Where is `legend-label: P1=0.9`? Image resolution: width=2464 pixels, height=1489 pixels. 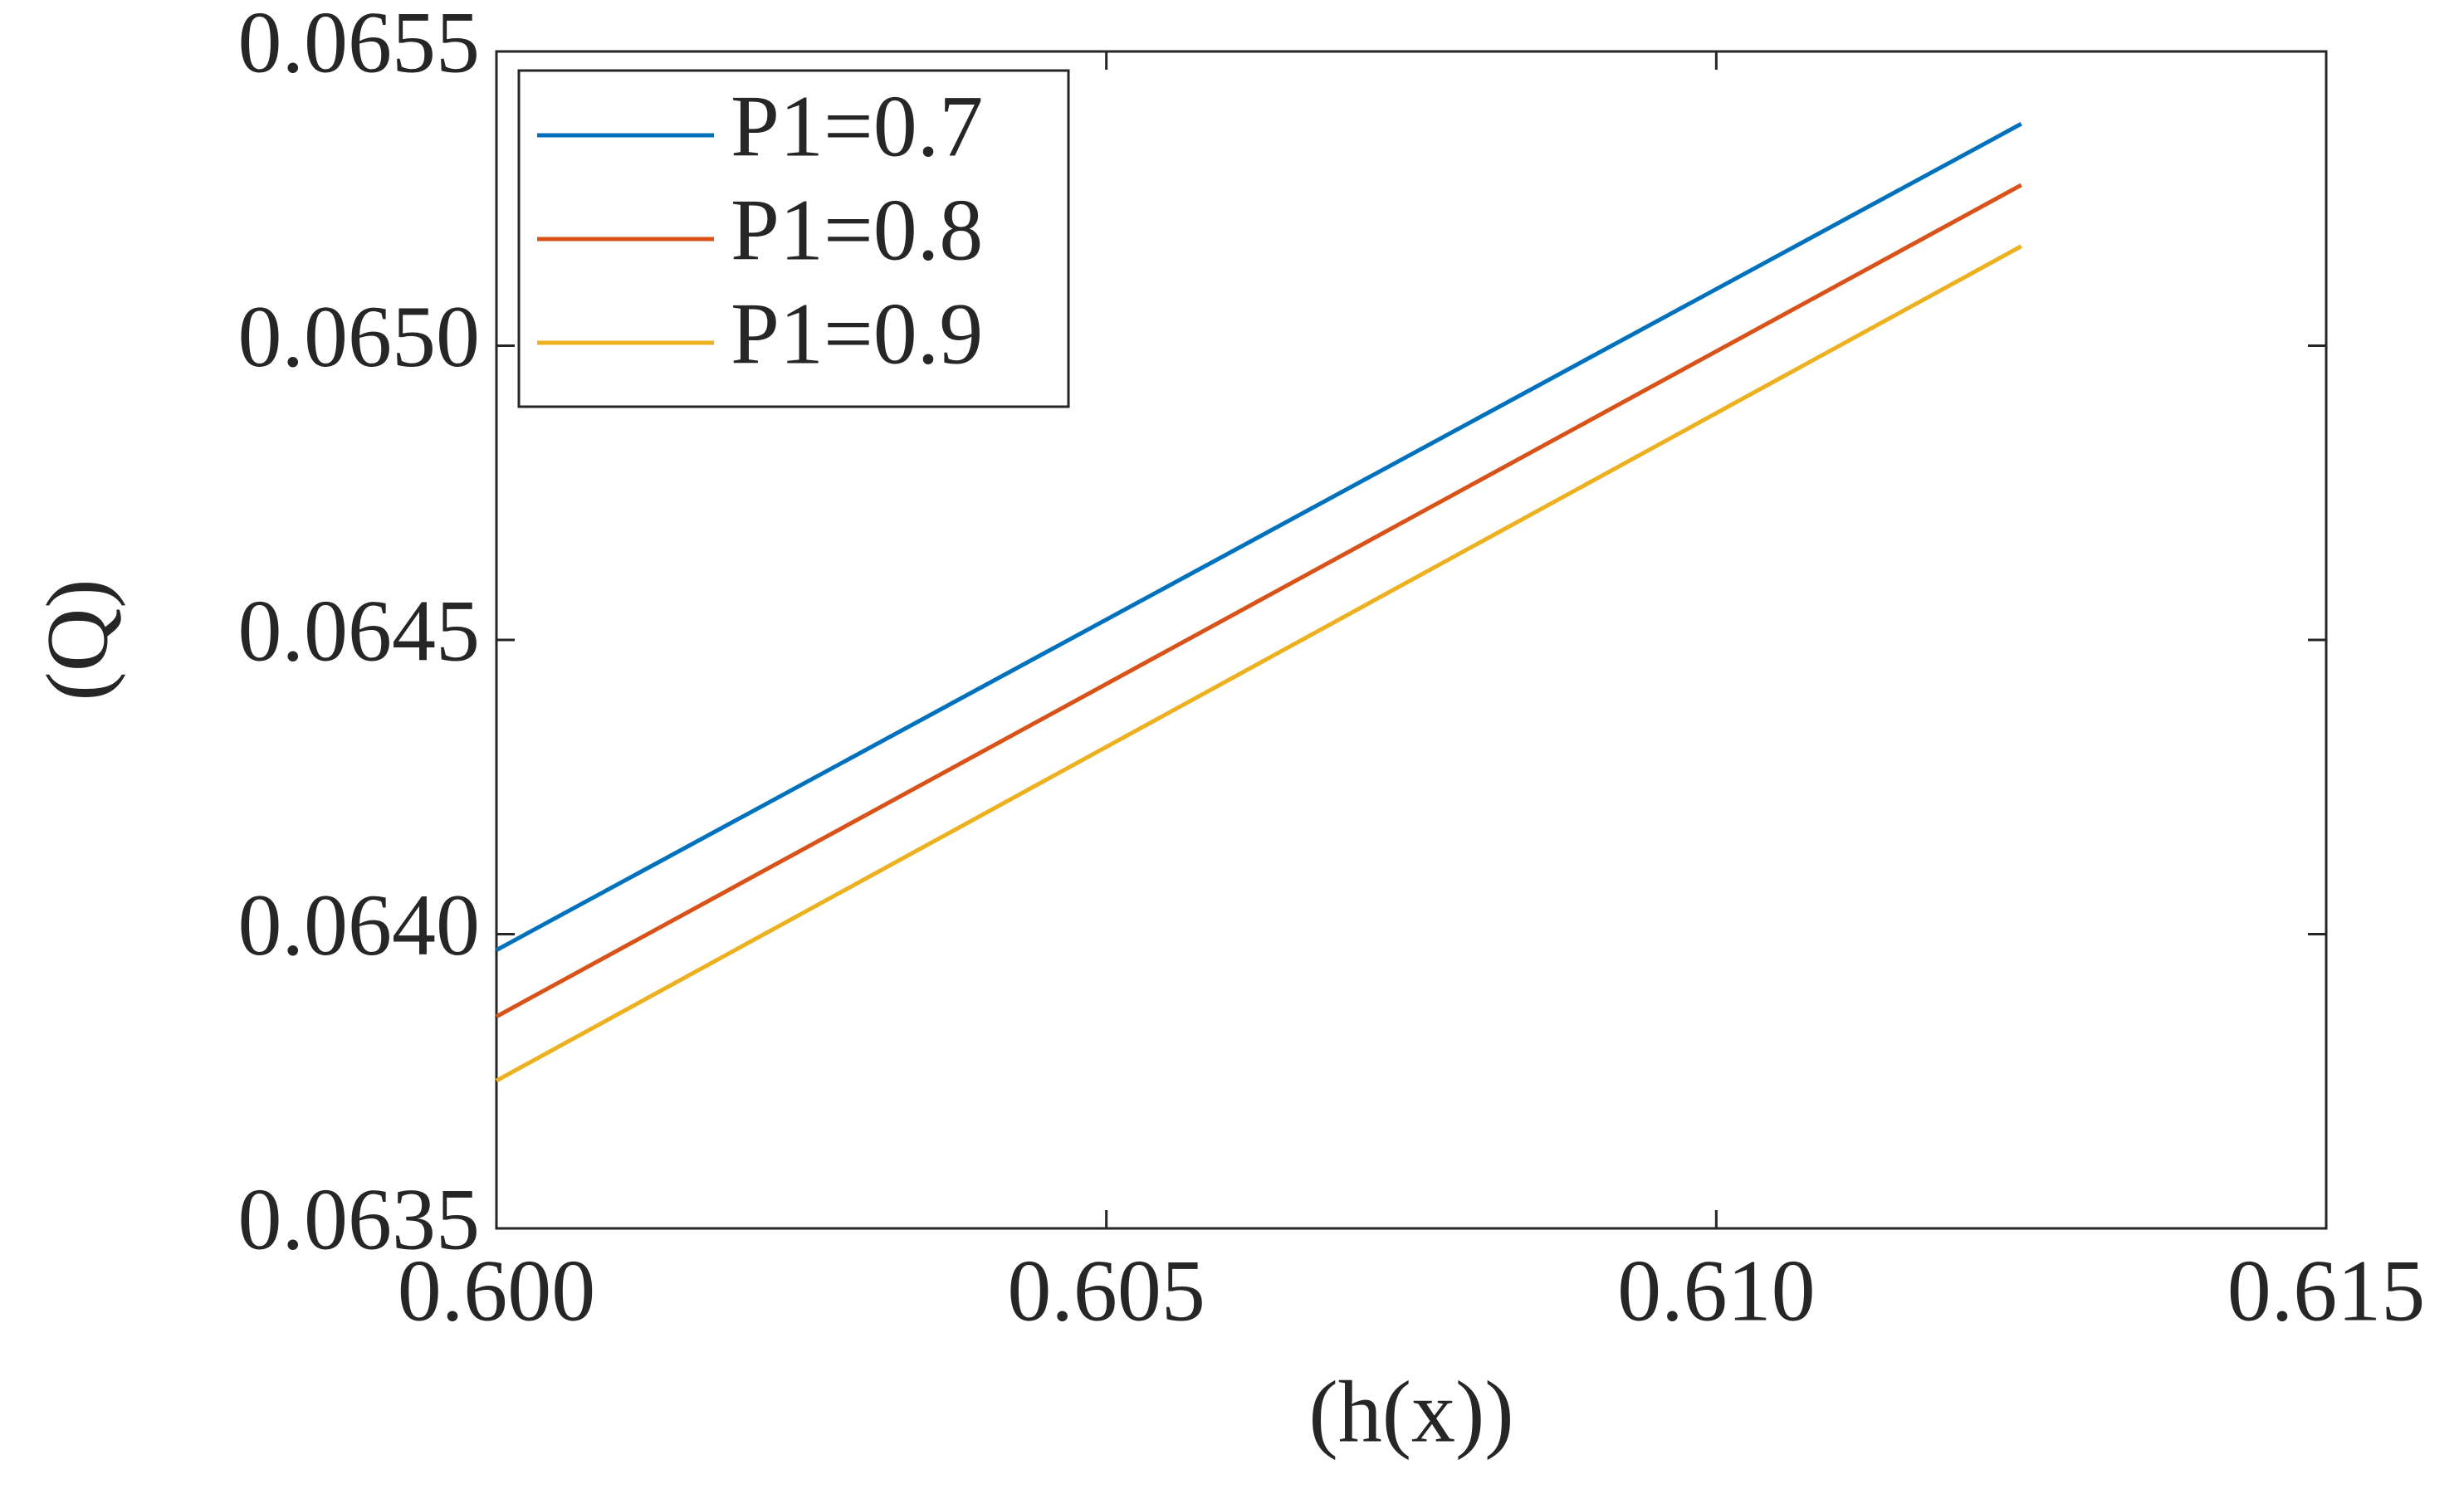
legend-label: P1=0.9 is located at coordinates (857, 333).